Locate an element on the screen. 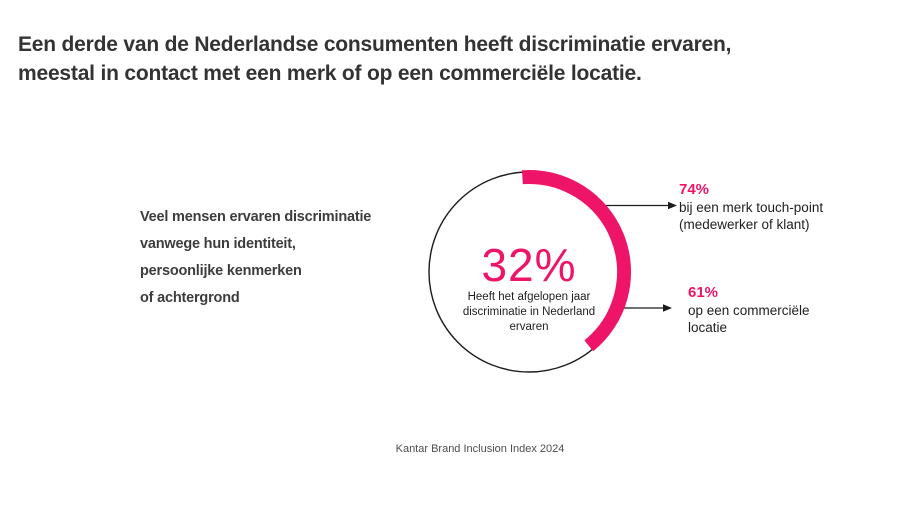 This screenshot has height=518, width=900. arrowhead-74-icon is located at coordinates (672, 205).